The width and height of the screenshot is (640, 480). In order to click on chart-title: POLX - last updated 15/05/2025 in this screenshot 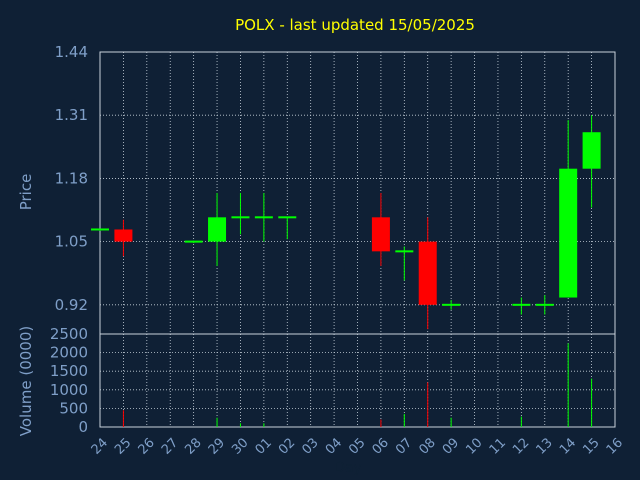, I will do `click(355, 25)`.